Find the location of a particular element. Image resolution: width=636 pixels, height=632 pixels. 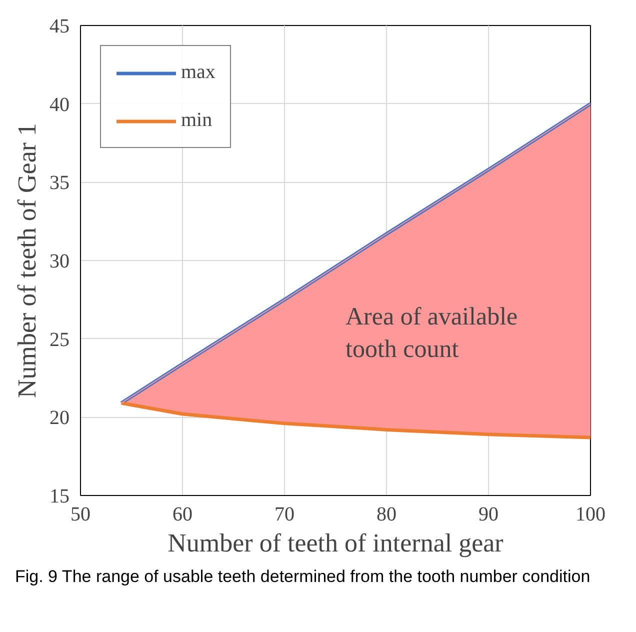

y-tick-label: 15 is located at coordinates (60, 497).